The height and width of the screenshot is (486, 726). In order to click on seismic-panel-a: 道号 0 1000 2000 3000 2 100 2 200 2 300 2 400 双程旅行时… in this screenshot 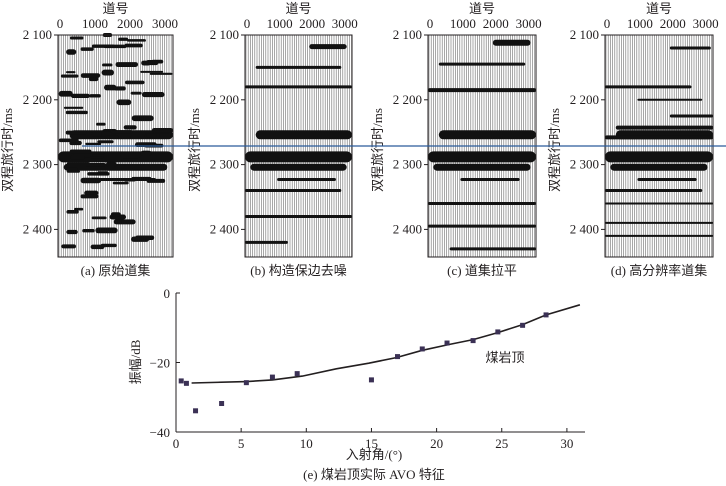, I will do `click(89, 139)`.